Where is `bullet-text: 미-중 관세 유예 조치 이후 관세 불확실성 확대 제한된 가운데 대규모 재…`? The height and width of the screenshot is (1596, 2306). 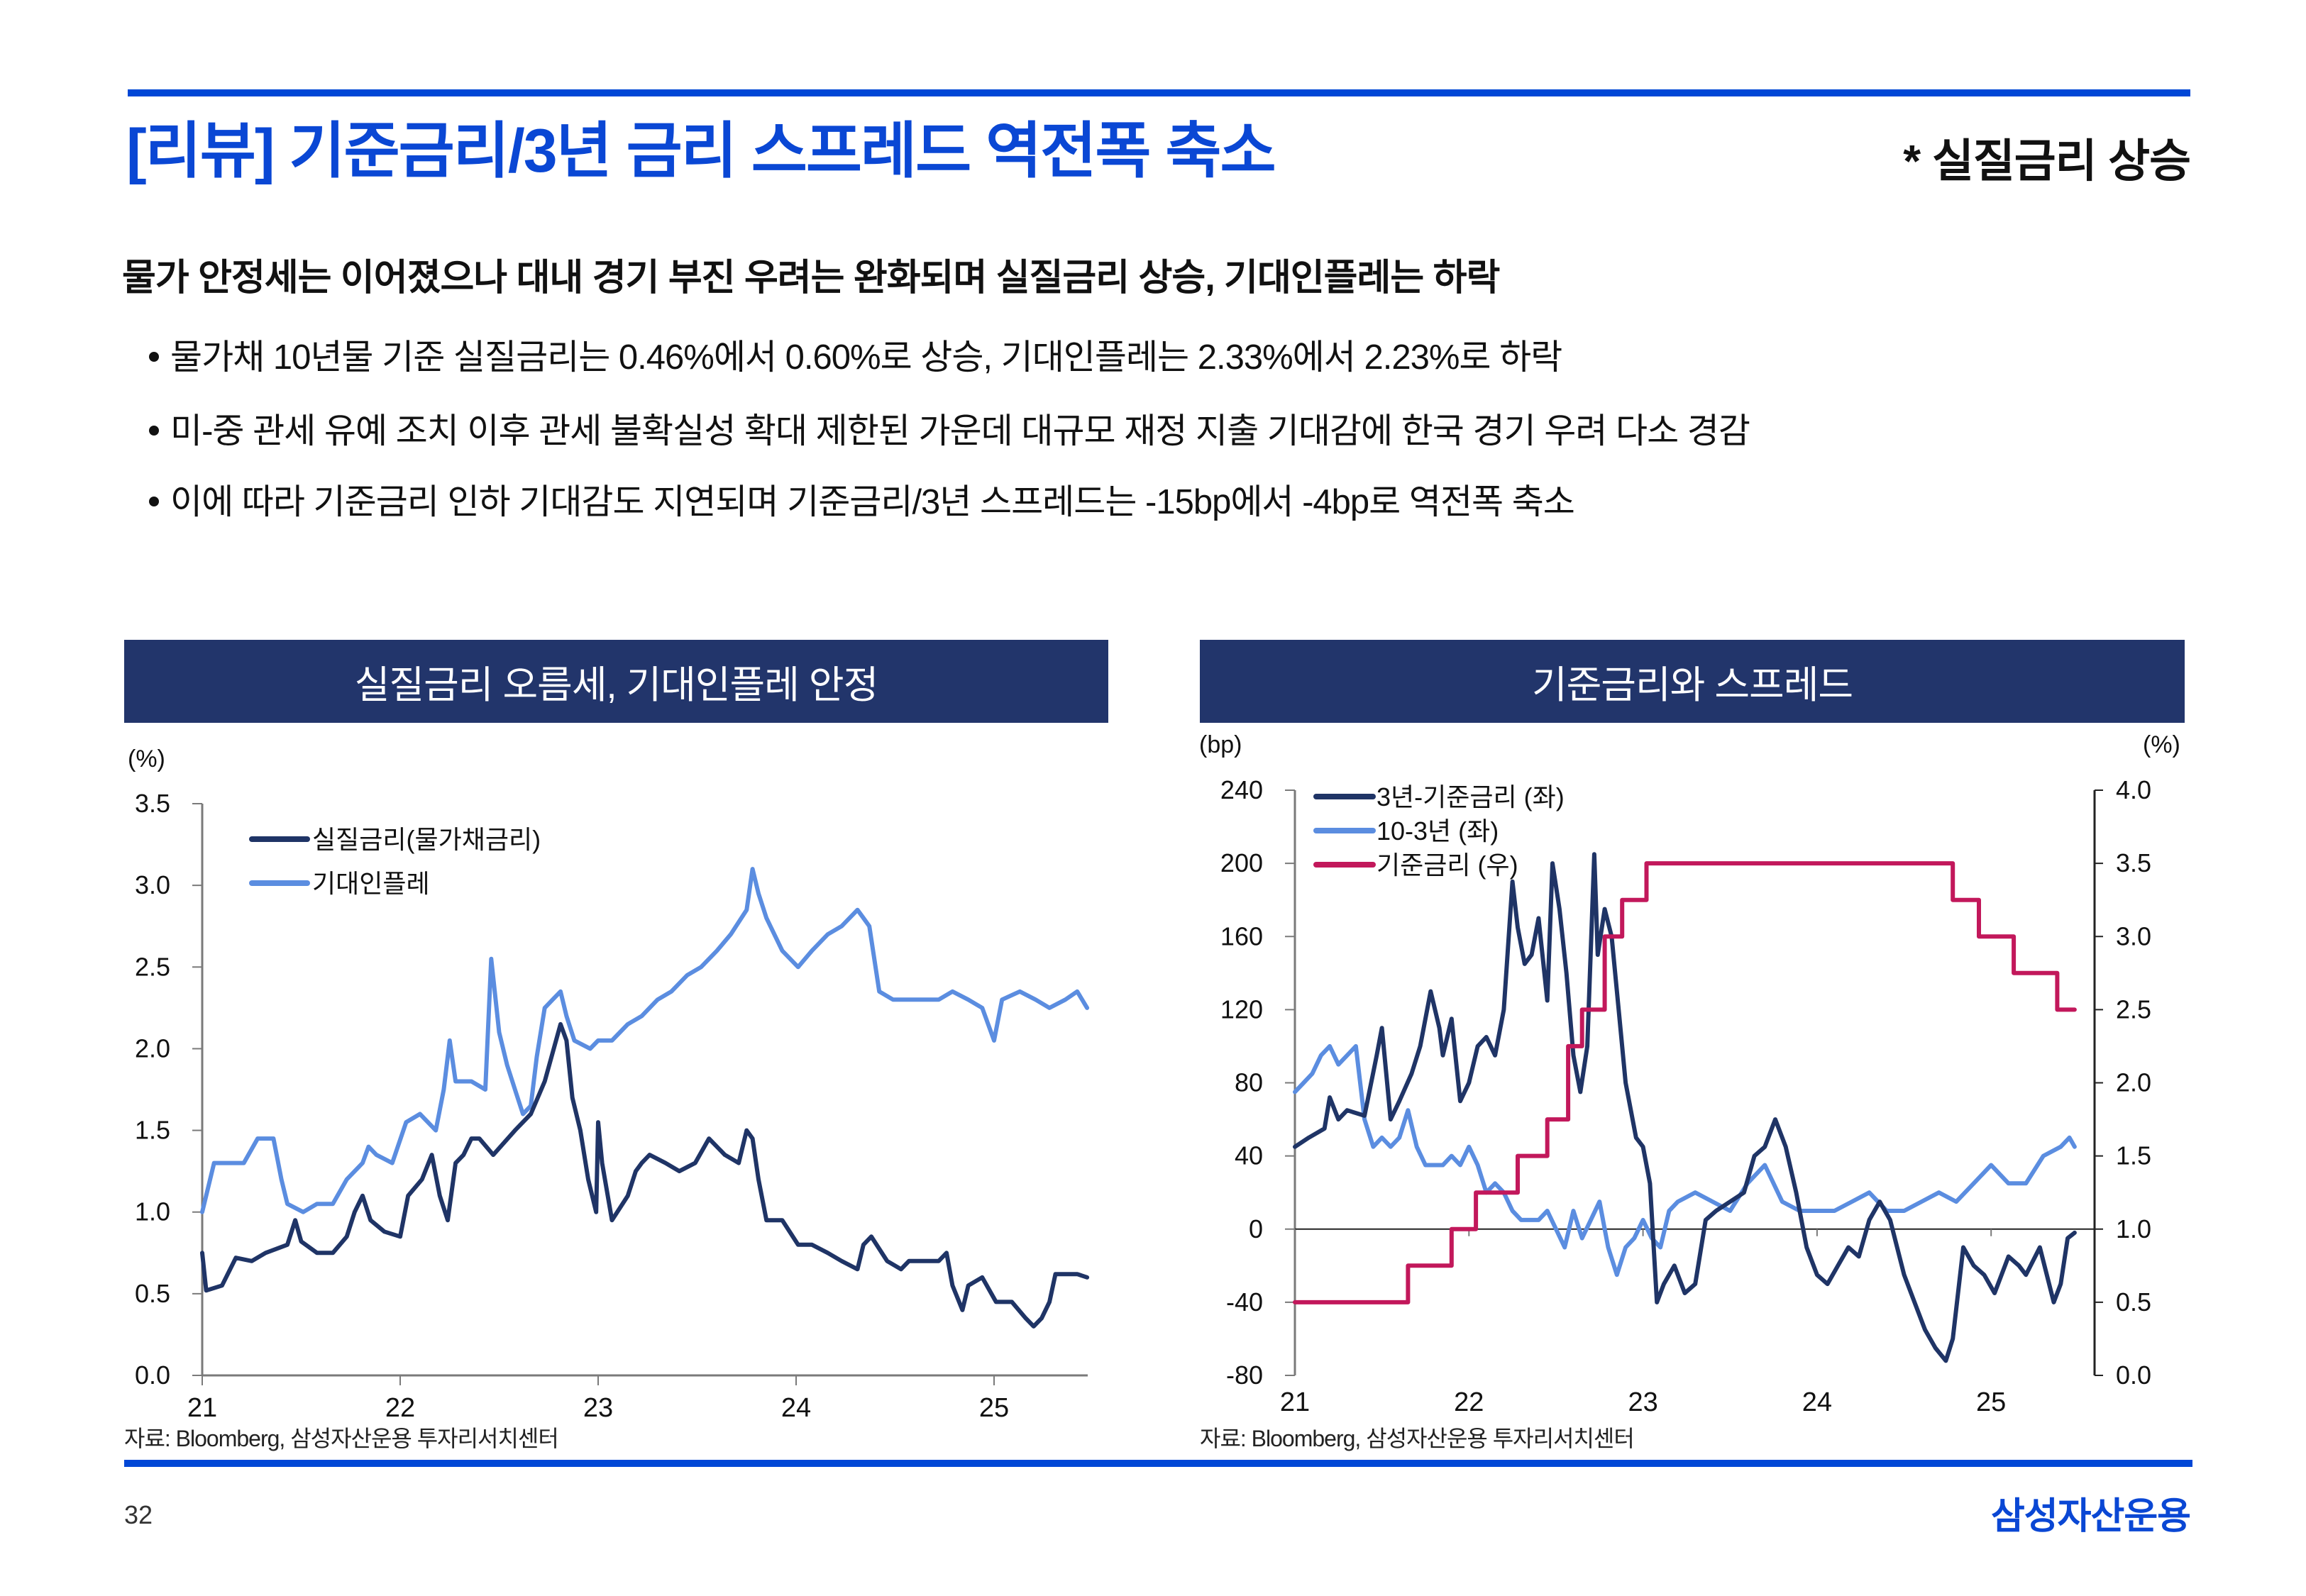
bullet-text: 미-중 관세 유예 조치 이후 관세 불확실성 확대 제한된 가운데 대규모 재… is located at coordinates (960, 431).